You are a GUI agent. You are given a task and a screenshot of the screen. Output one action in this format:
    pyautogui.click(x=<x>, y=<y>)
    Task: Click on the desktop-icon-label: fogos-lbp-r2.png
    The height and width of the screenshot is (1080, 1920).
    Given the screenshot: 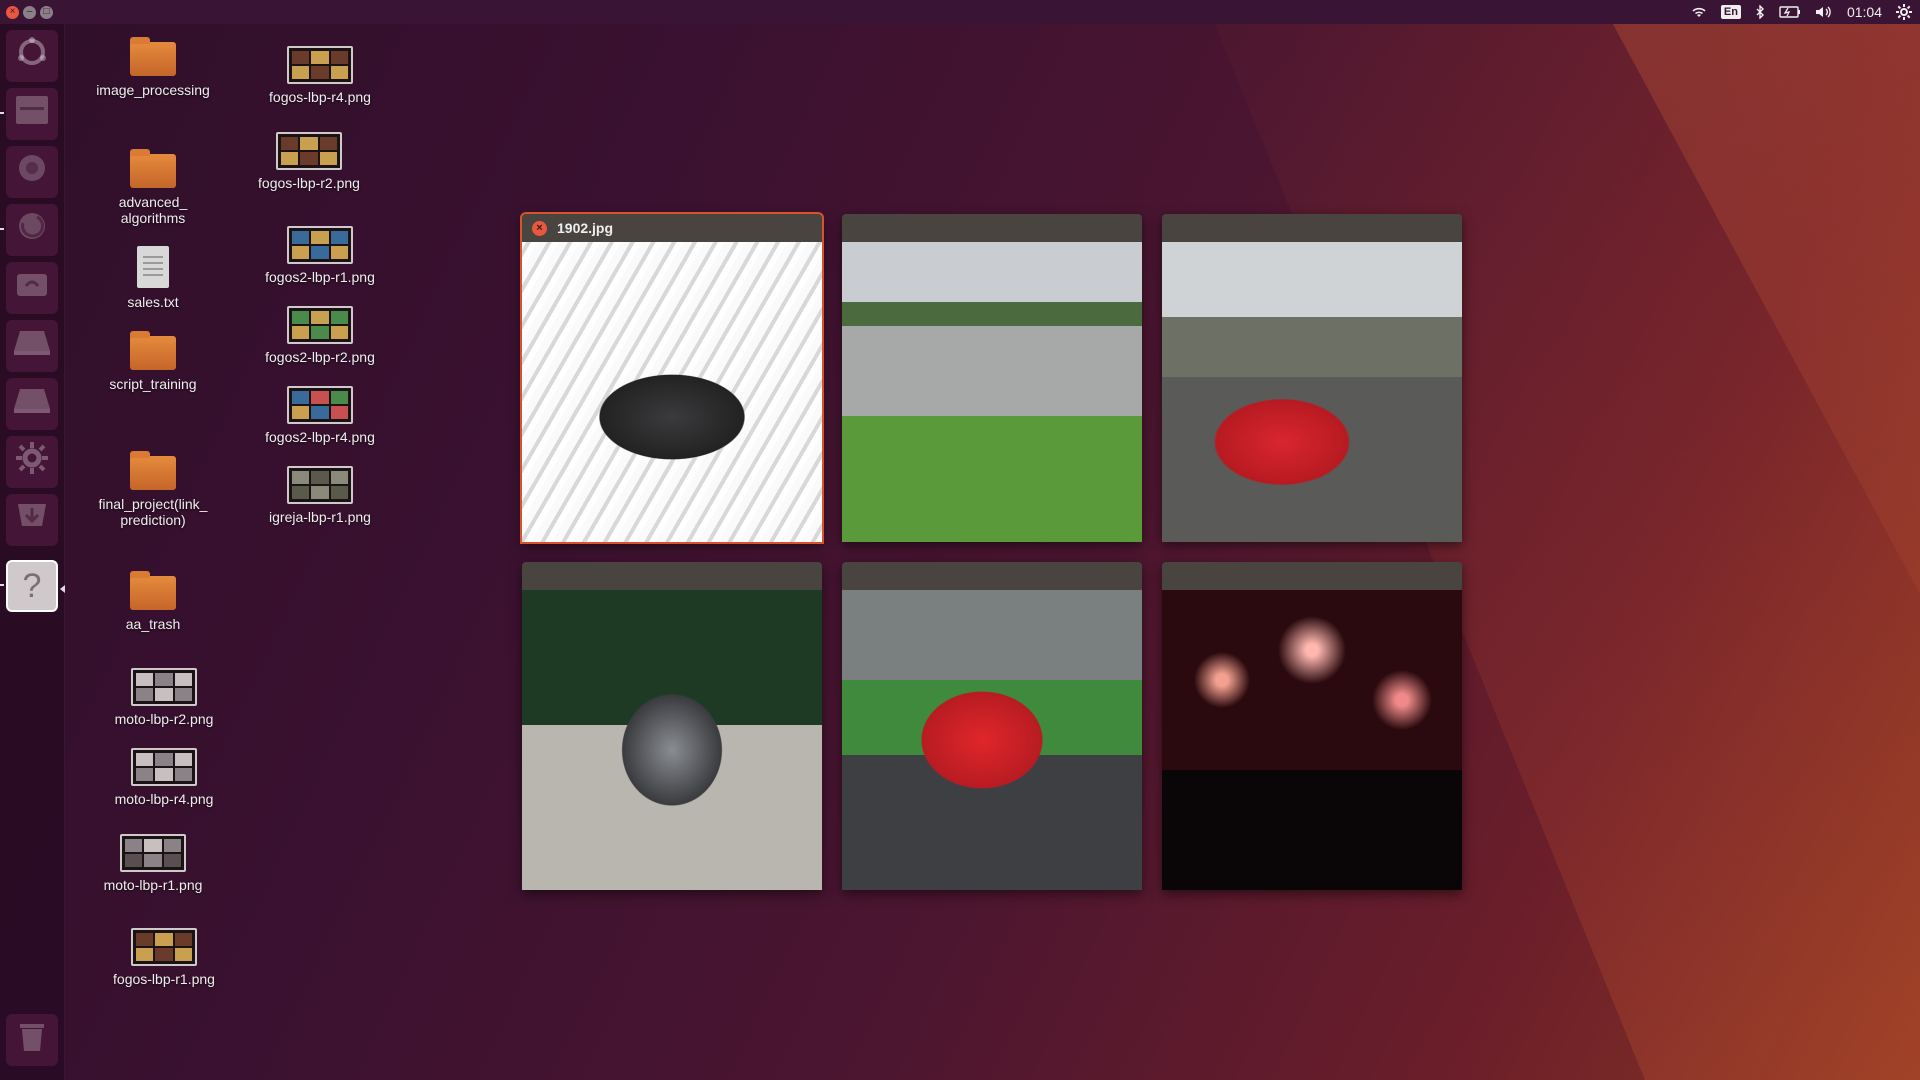 What is the action you would take?
    pyautogui.click(x=309, y=183)
    